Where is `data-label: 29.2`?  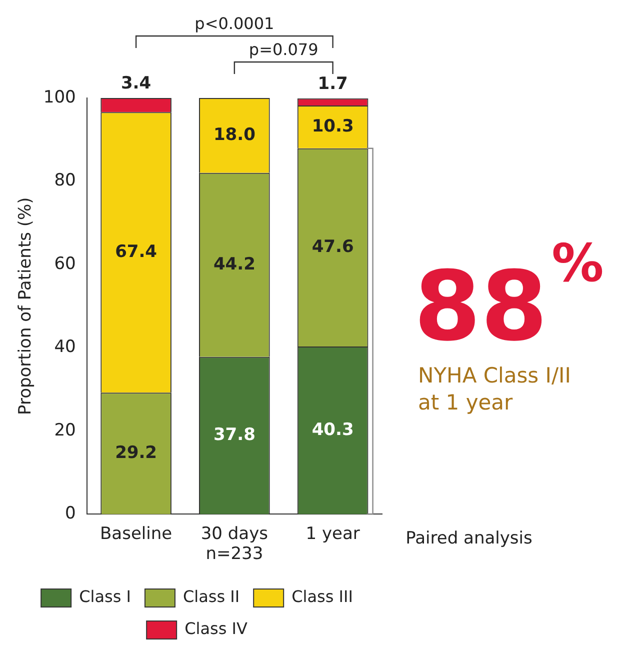 data-label: 29.2 is located at coordinates (136, 452).